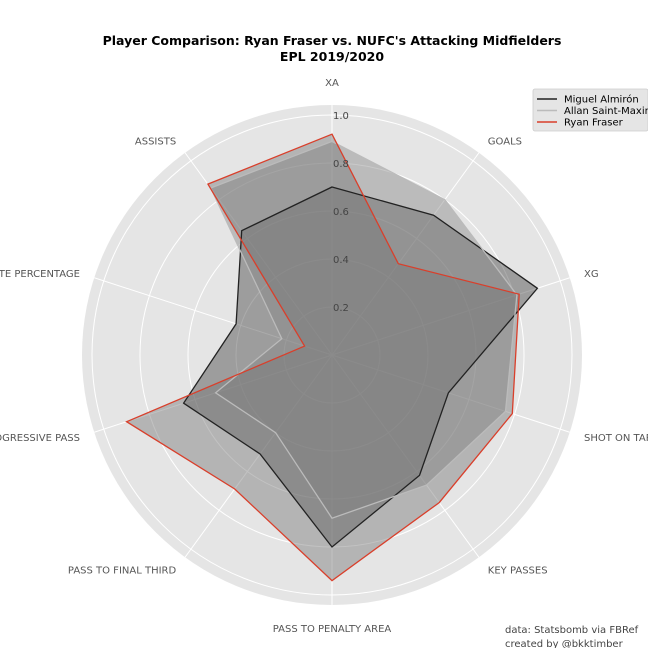  I want to click on legend-entry: Allan Saint-Maximin, so click(606, 111).